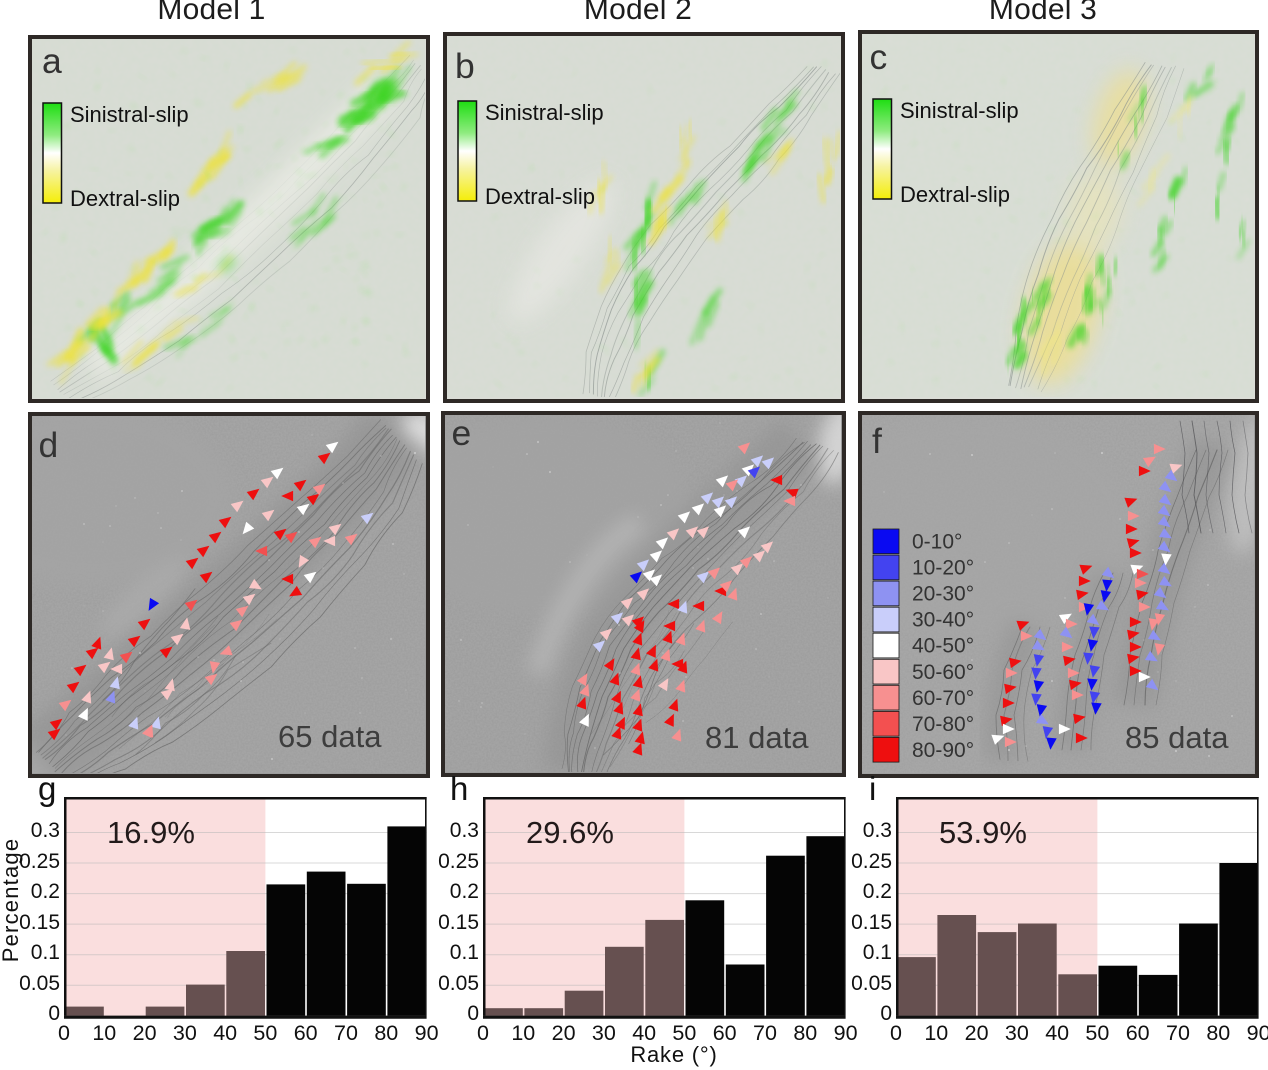 Image resolution: width=1268 pixels, height=1070 pixels. I want to click on svg-text: 30-40°, so click(943, 619).